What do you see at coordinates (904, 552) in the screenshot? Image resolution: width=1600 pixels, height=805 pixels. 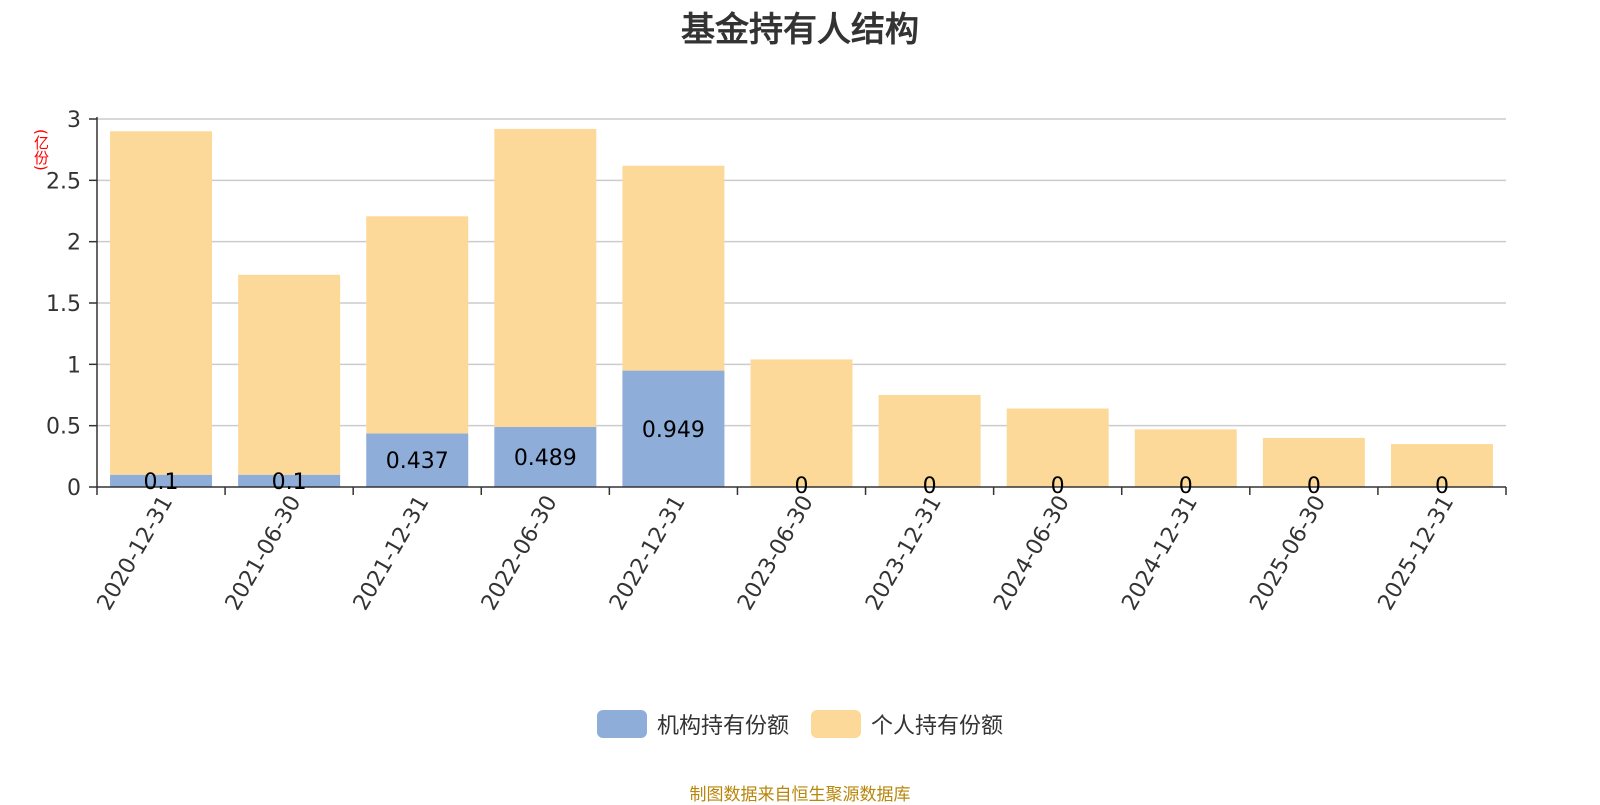 I see `x-tick-label: 2023-12-31` at bounding box center [904, 552].